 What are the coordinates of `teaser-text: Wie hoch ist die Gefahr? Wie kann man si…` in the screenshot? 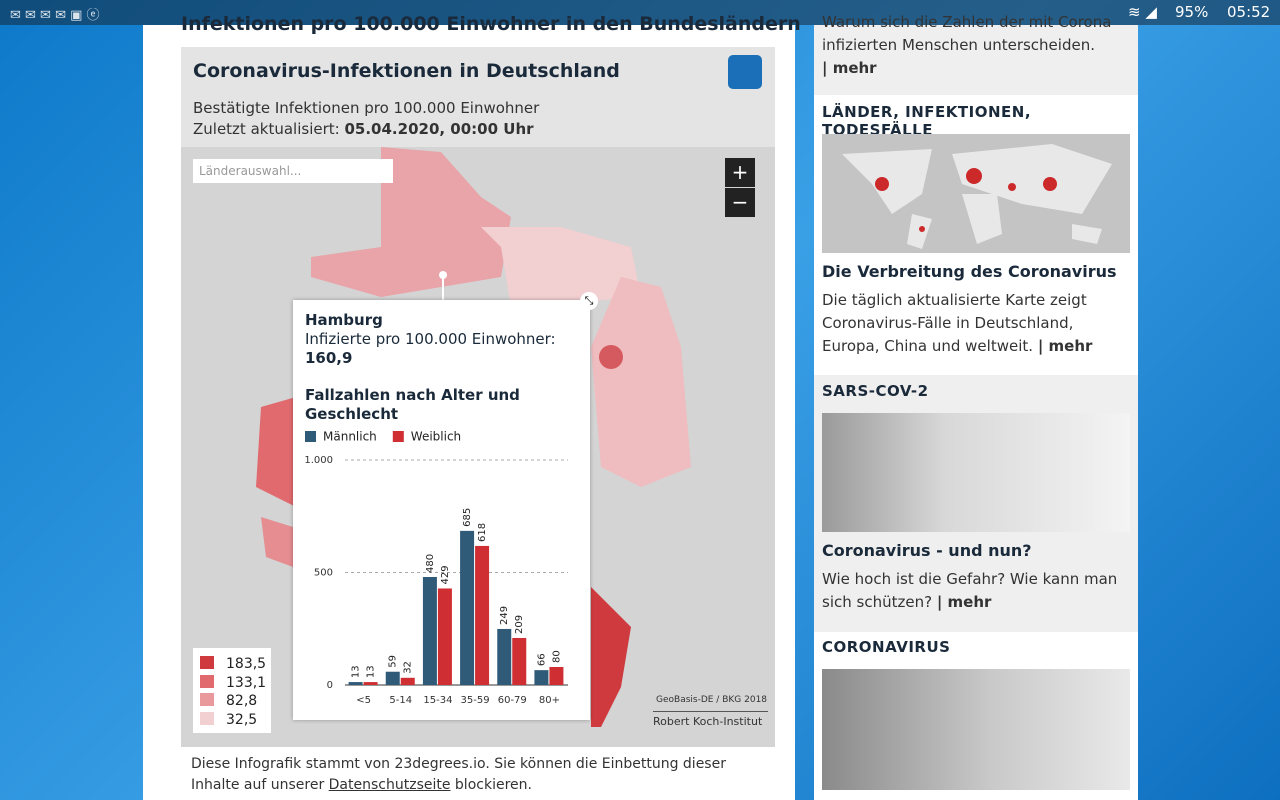 It's located at (977, 591).